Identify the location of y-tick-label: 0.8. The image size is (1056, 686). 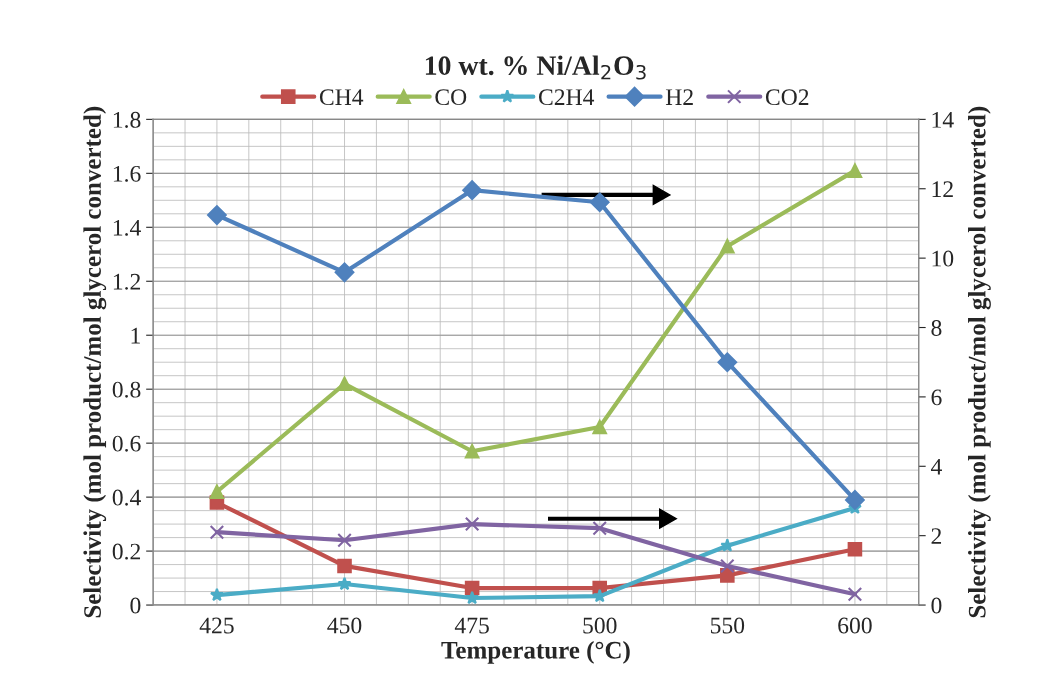
(126, 389).